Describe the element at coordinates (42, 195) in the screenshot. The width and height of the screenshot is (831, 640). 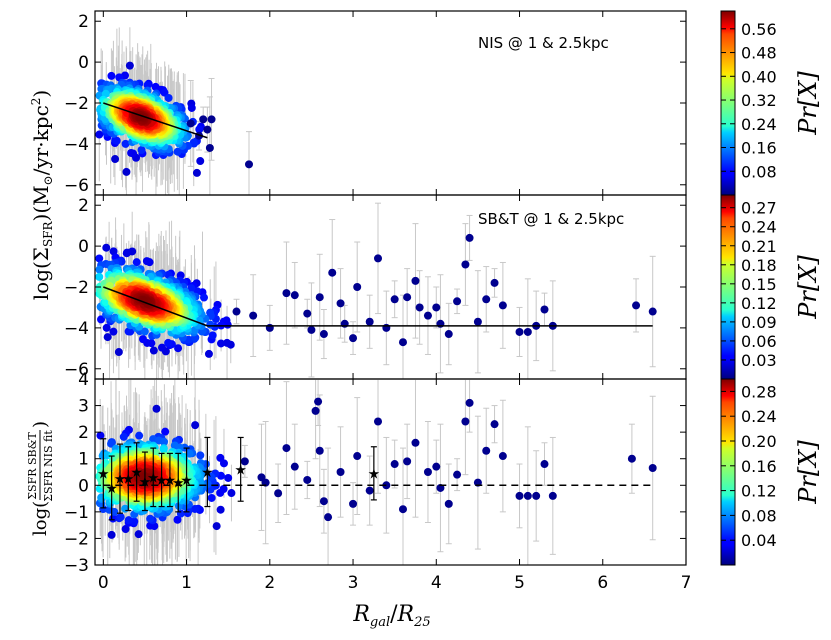
I see `y-axis-title-top: log(ΣSFR)(M⊙/yr·kpc2)` at that location.